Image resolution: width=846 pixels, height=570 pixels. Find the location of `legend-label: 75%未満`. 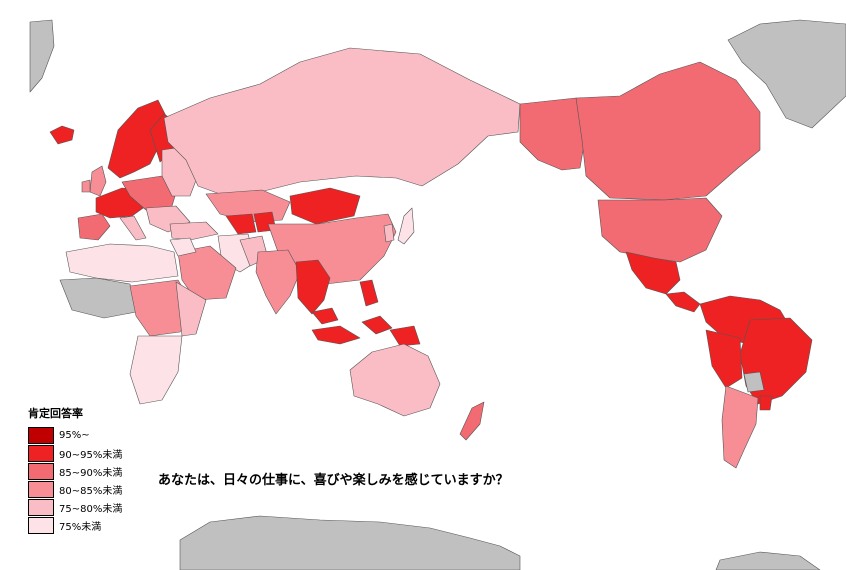

legend-label: 75%未満 is located at coordinates (80, 527).